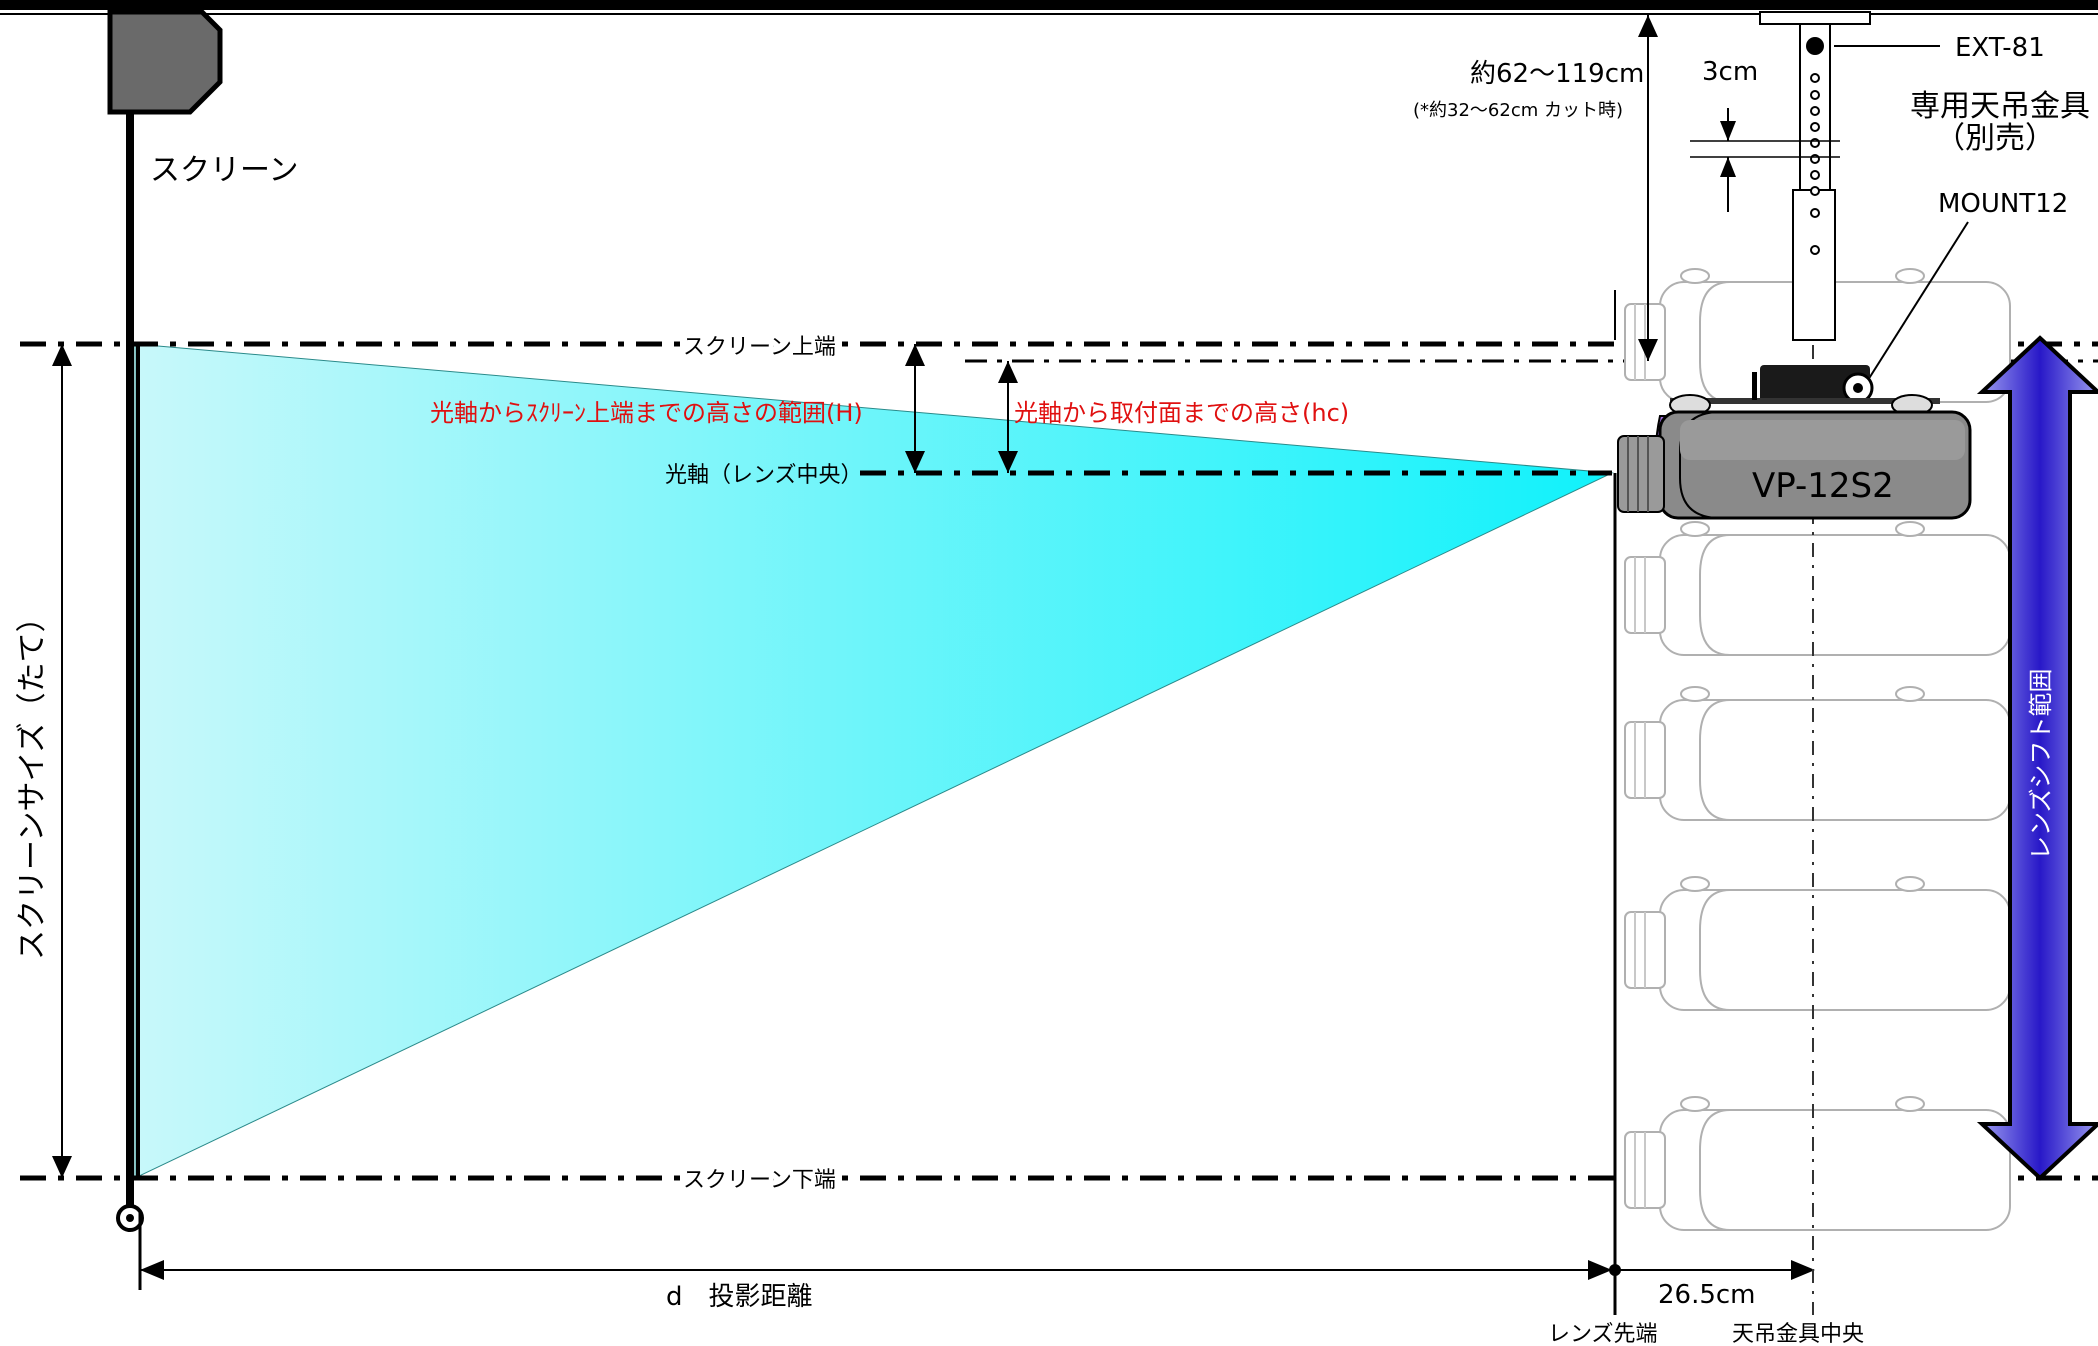  What do you see at coordinates (759, 347) in the screenshot?
I see `screen-top-label: スクリーン上端` at bounding box center [759, 347].